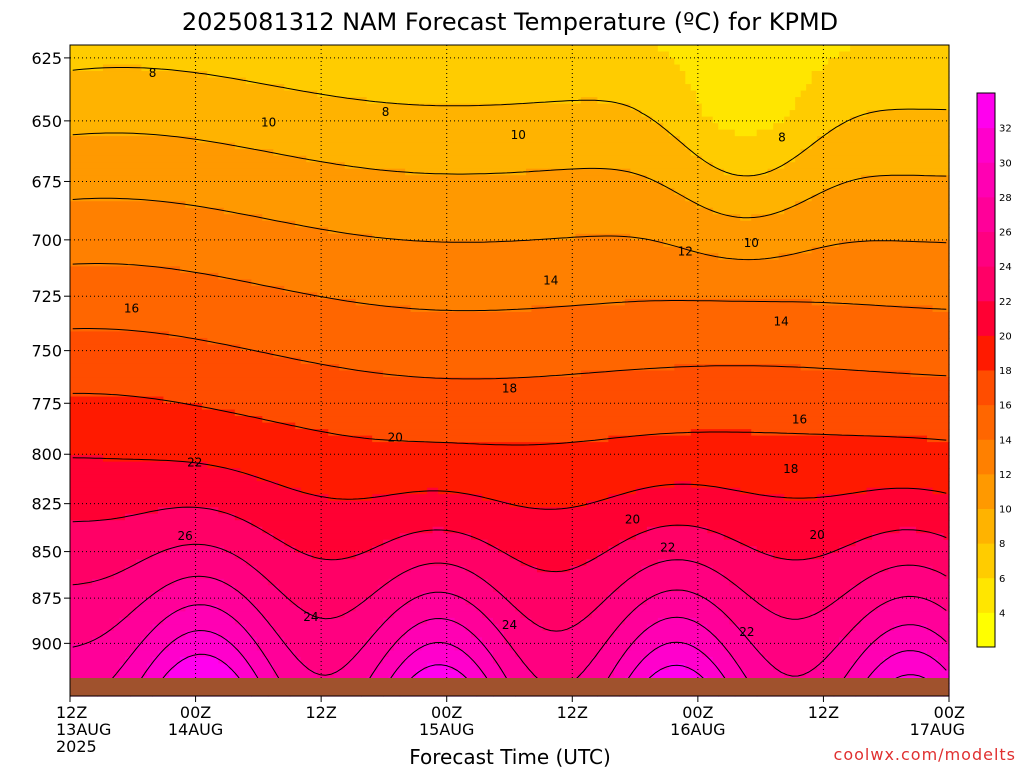 The width and height of the screenshot is (1024, 768). I want to click on isotherm-label: 8, so click(386, 112).